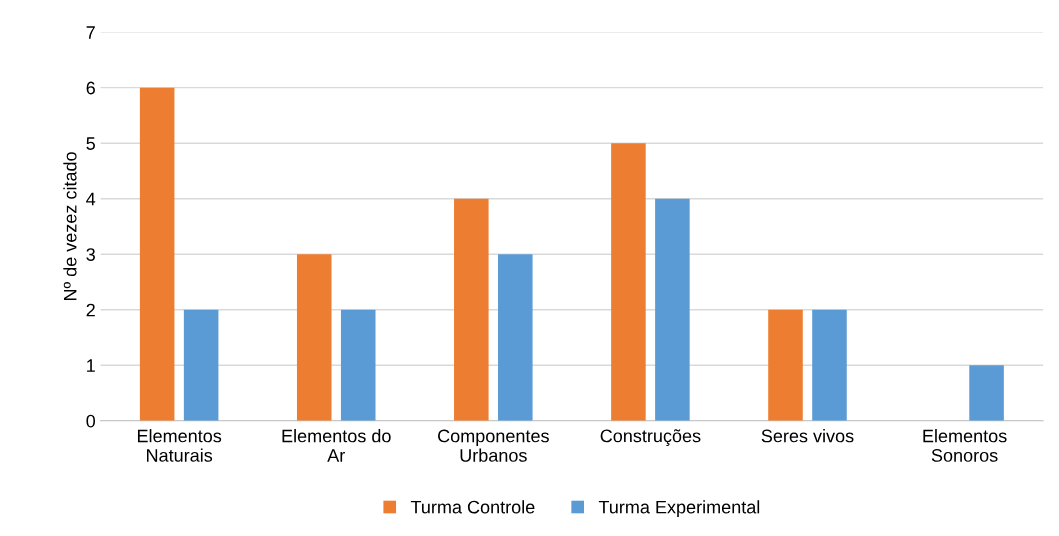  I want to click on legend-label: Turma Controle, so click(472, 507).